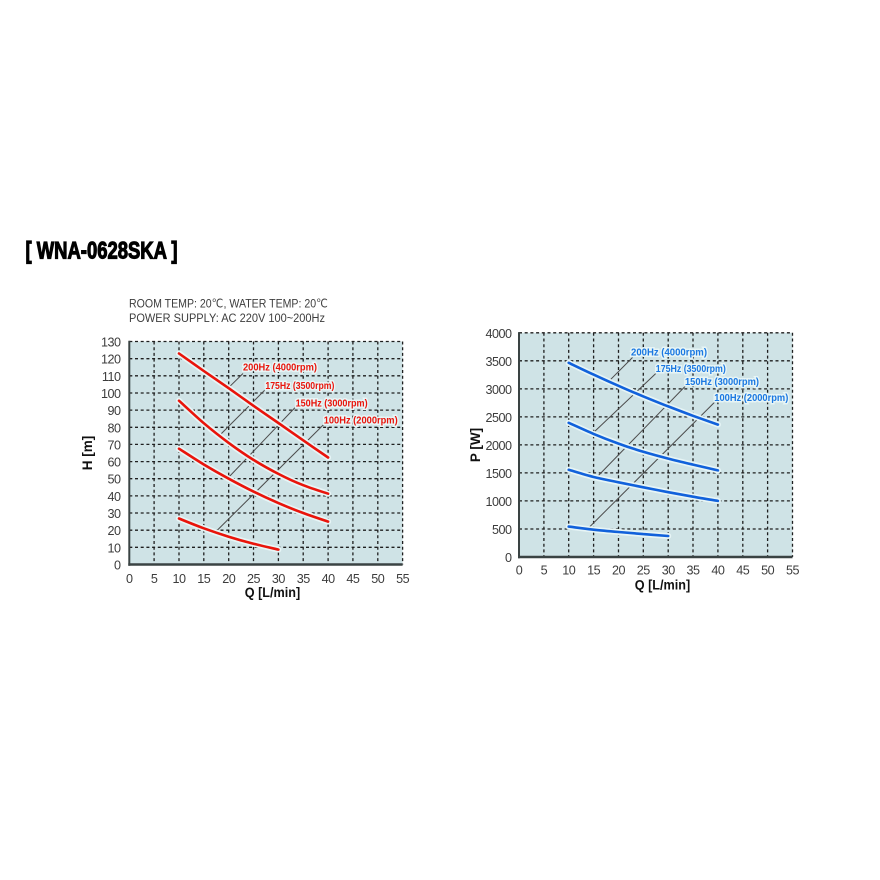 The image size is (880, 880). I want to click on svg-text: 500, so click(502, 530).